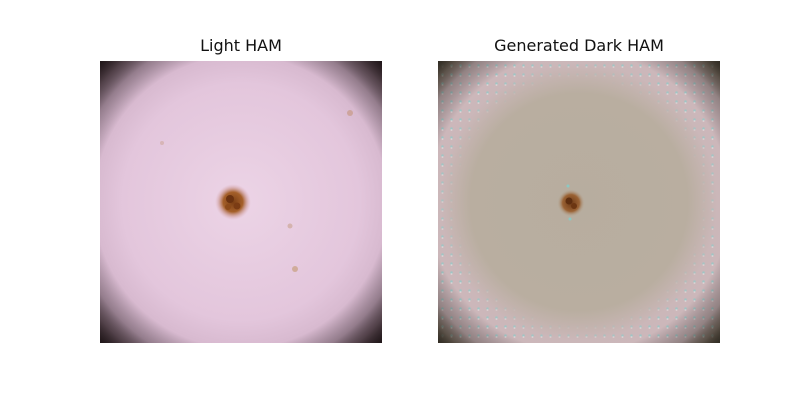  Describe the element at coordinates (241, 45) in the screenshot. I see `light-ham-title: Light HAM` at that location.